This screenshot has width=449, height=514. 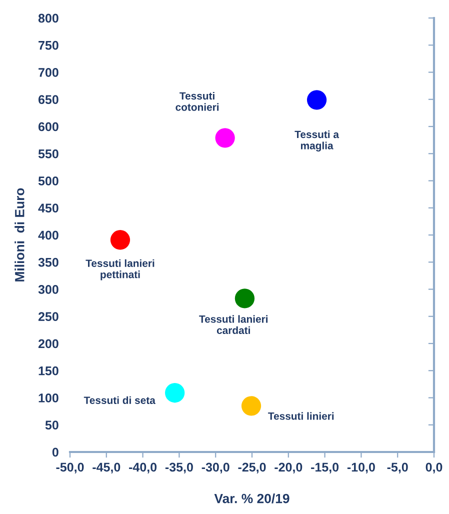 What do you see at coordinates (48, 398) in the screenshot?
I see `y-tick-label: 100` at bounding box center [48, 398].